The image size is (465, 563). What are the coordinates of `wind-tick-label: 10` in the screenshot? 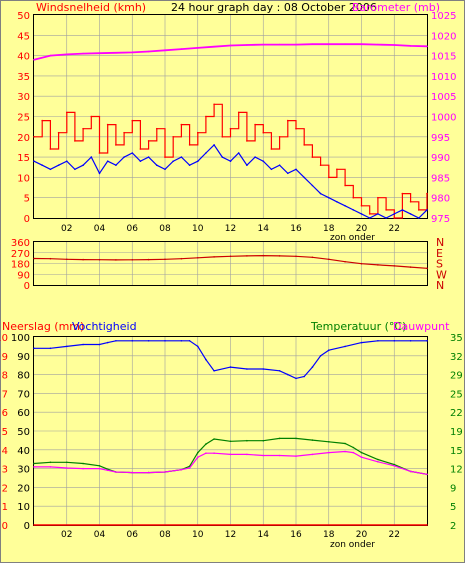 It's located at (23, 178).